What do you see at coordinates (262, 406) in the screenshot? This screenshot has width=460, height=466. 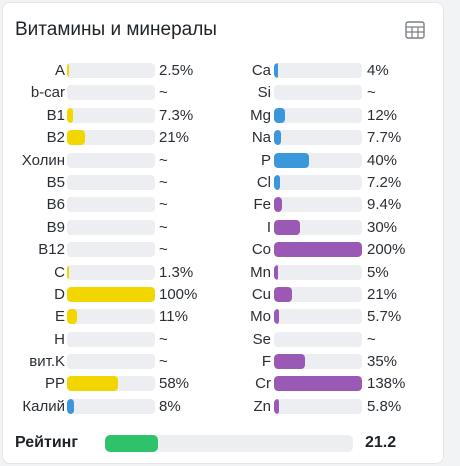 I see `nutrient-label: Zn` at bounding box center [262, 406].